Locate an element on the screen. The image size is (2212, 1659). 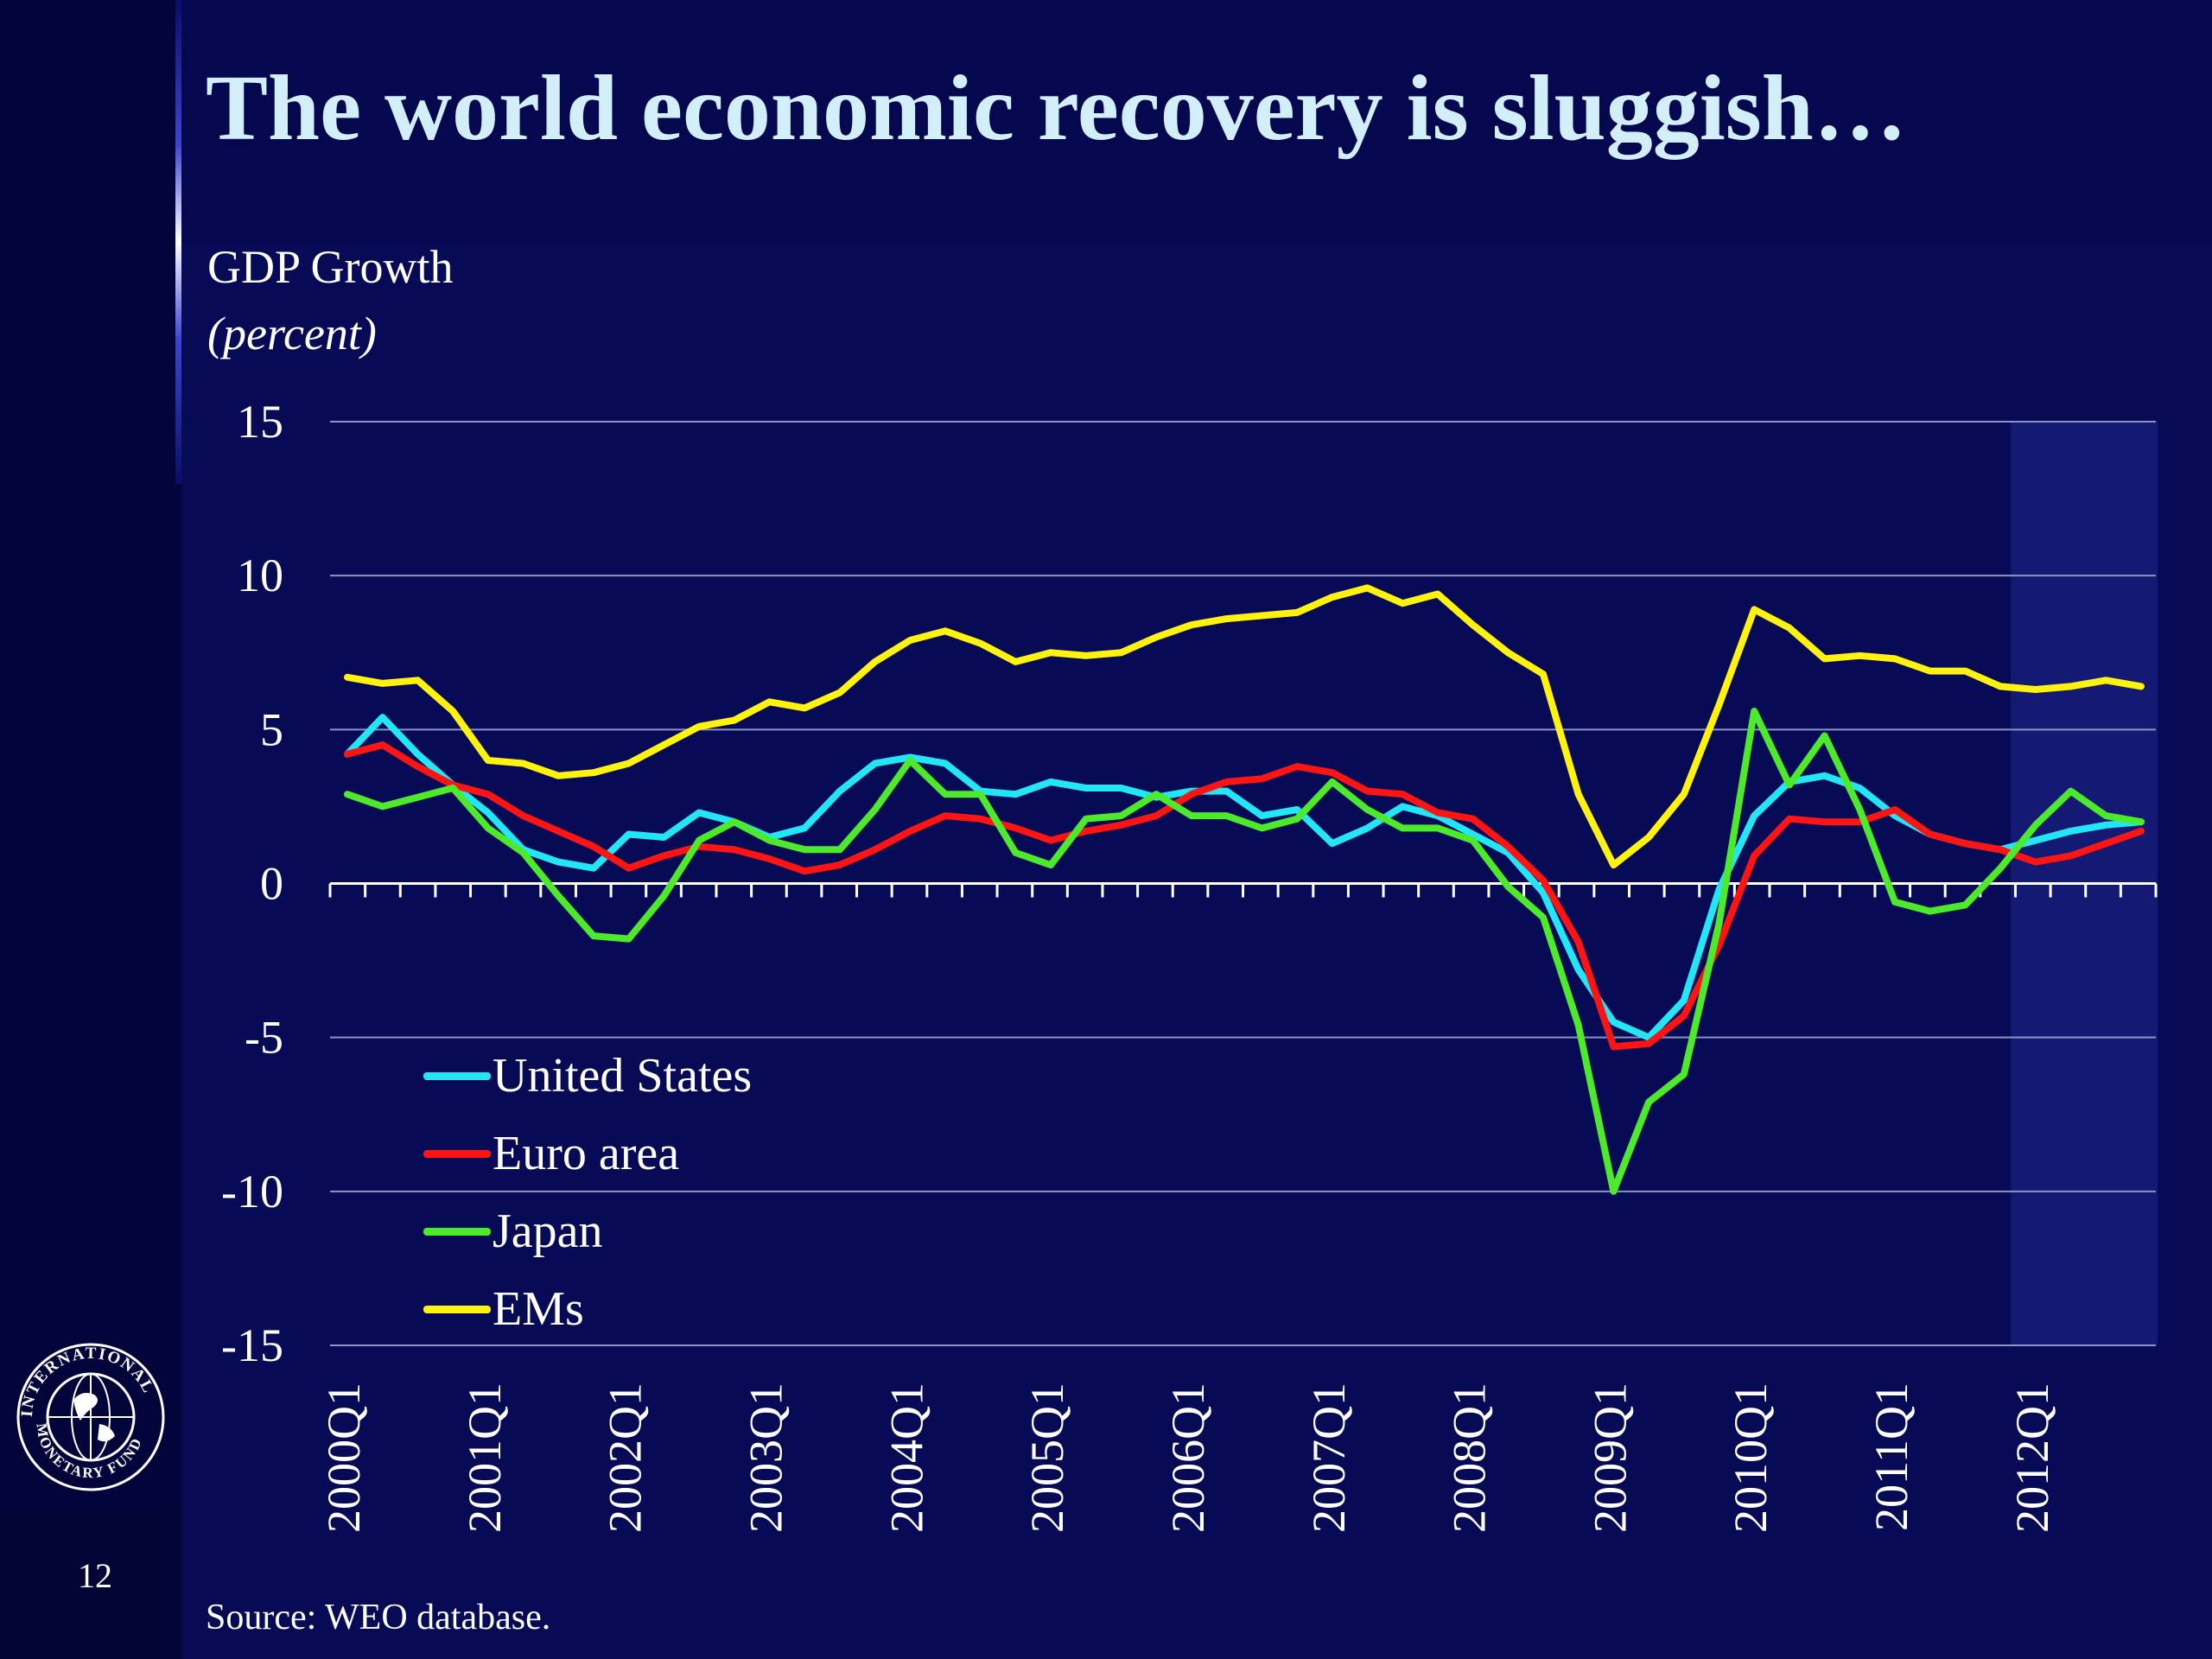
legend-label: Euro area is located at coordinates (586, 1153).